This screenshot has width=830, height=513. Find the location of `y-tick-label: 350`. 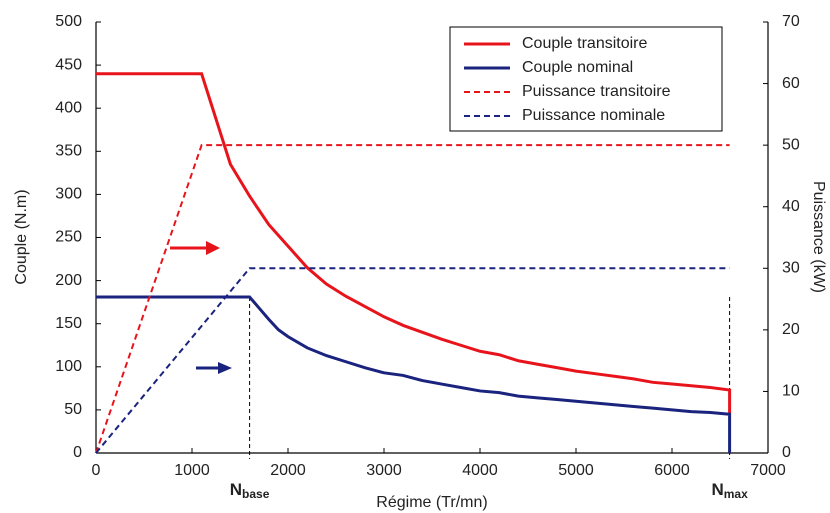

y-tick-label: 350 is located at coordinates (68, 151).